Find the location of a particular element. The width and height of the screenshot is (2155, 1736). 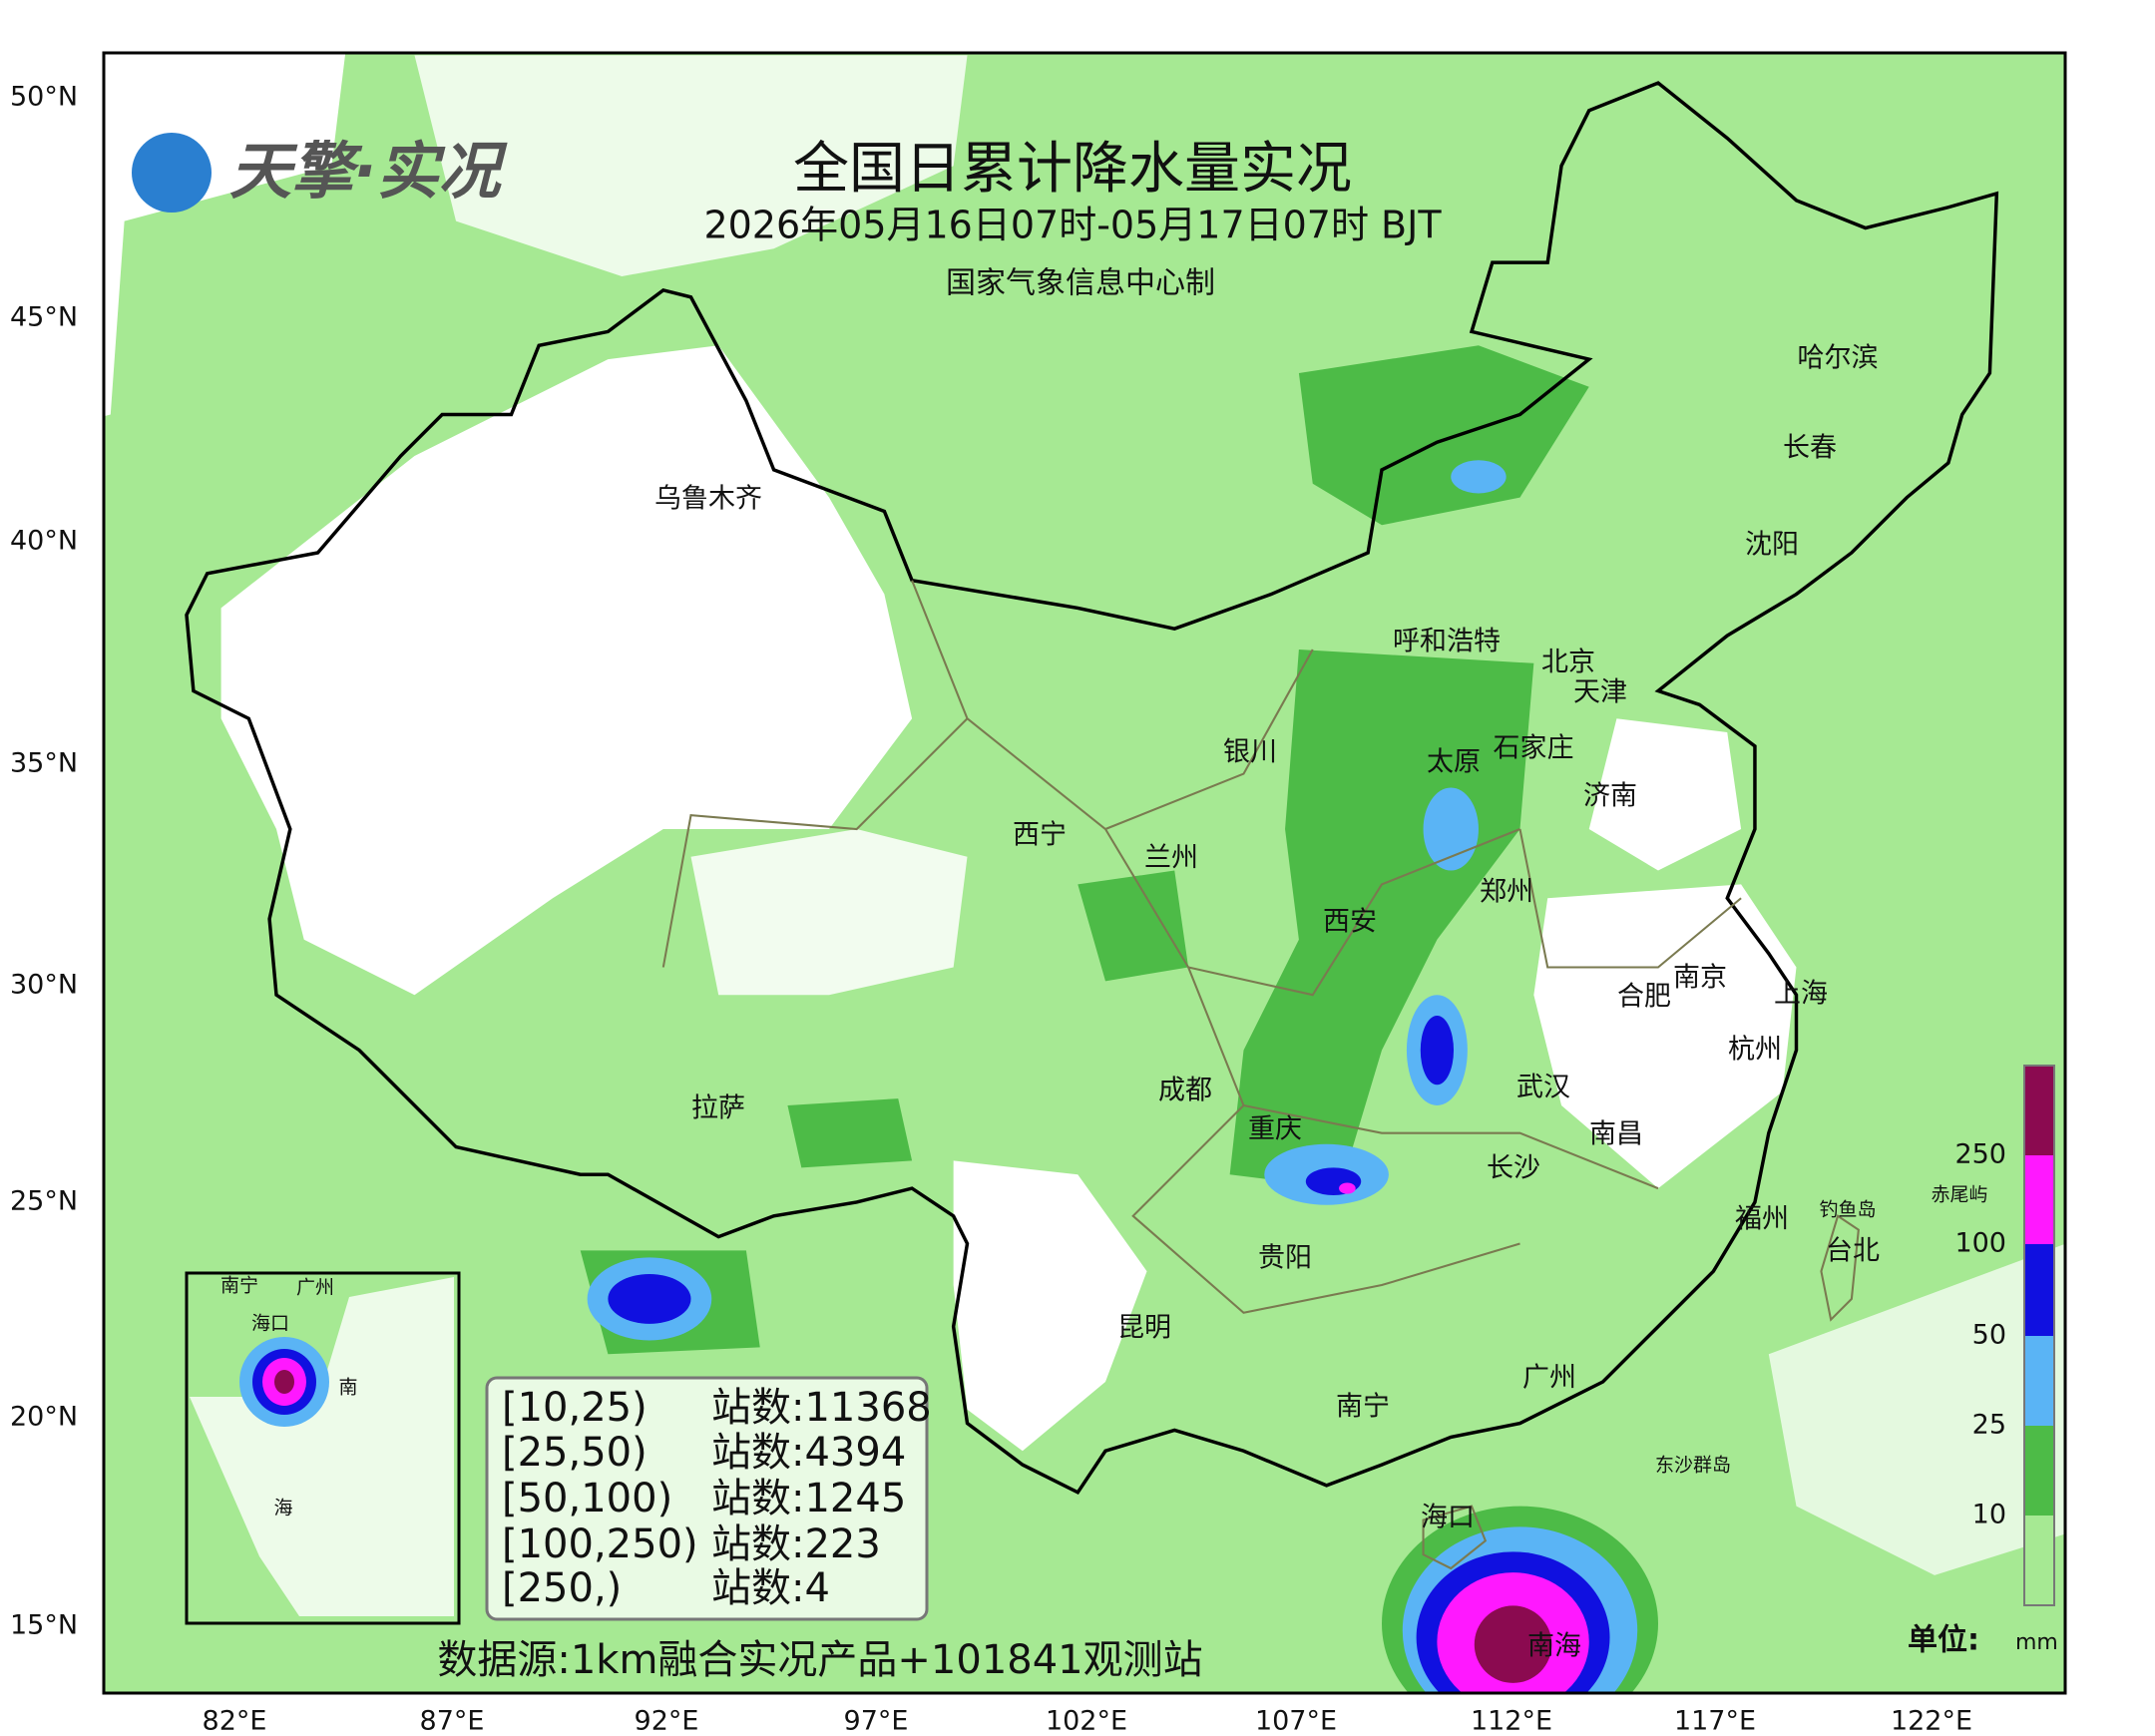

legend-range: [250,) is located at coordinates (562, 1588).